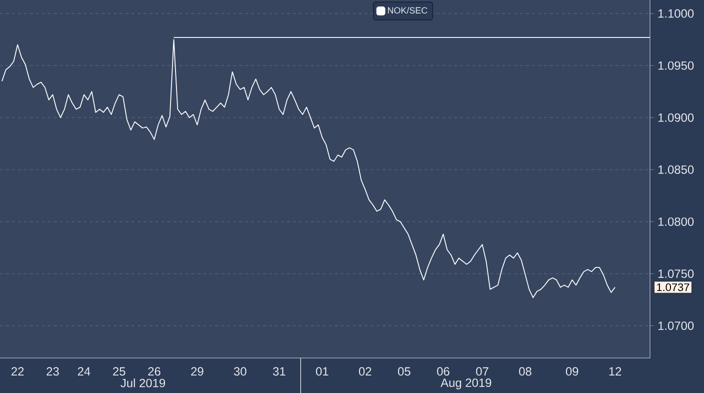 Image resolution: width=704 pixels, height=393 pixels. I want to click on x-tick-label: 06, so click(443, 371).